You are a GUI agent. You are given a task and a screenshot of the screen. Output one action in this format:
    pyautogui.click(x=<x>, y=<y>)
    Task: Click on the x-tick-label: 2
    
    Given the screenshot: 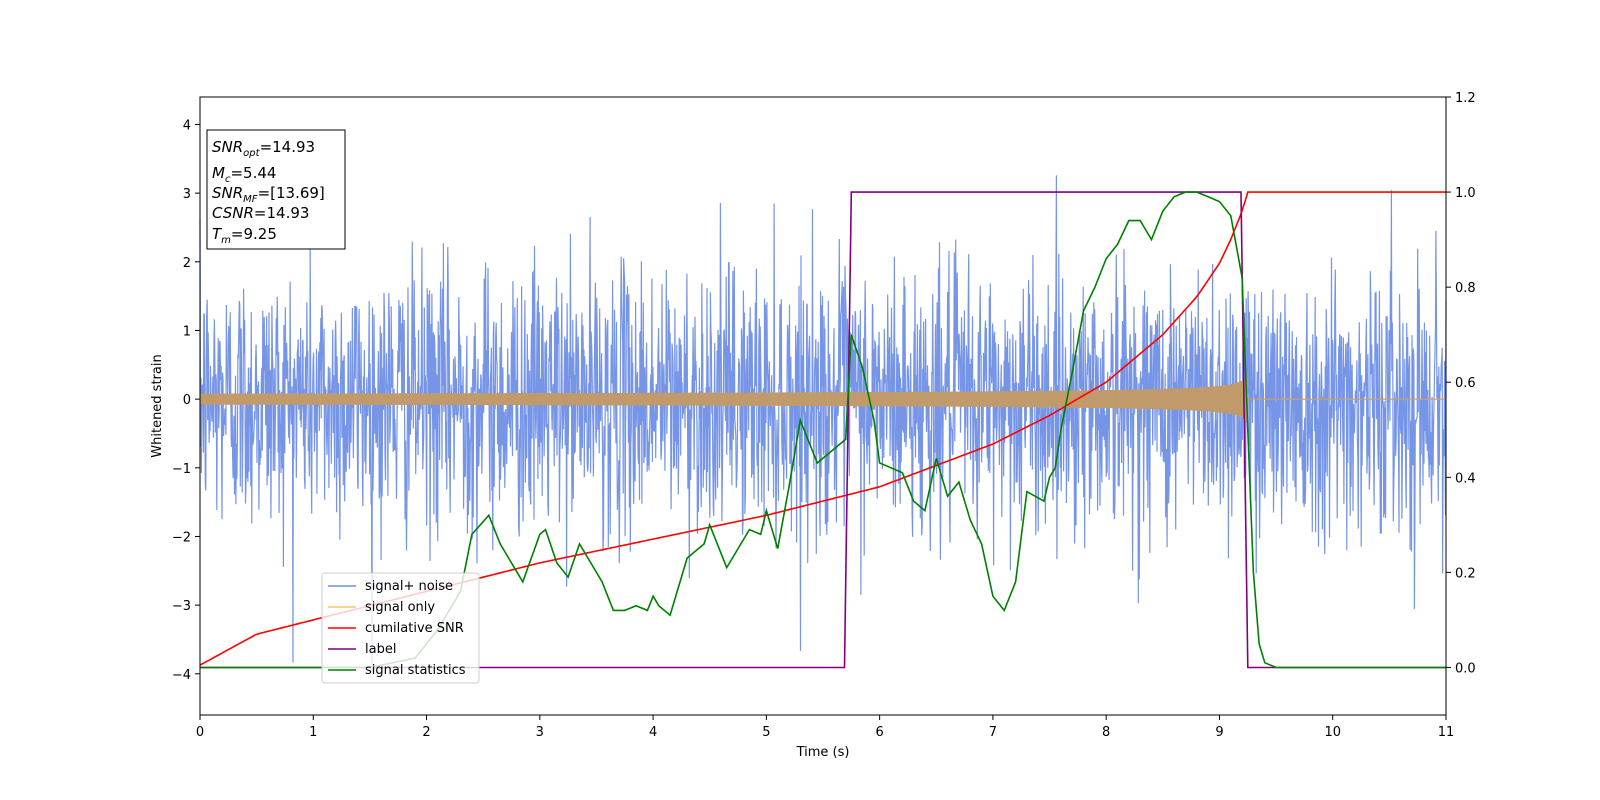 What is the action you would take?
    pyautogui.click(x=426, y=732)
    